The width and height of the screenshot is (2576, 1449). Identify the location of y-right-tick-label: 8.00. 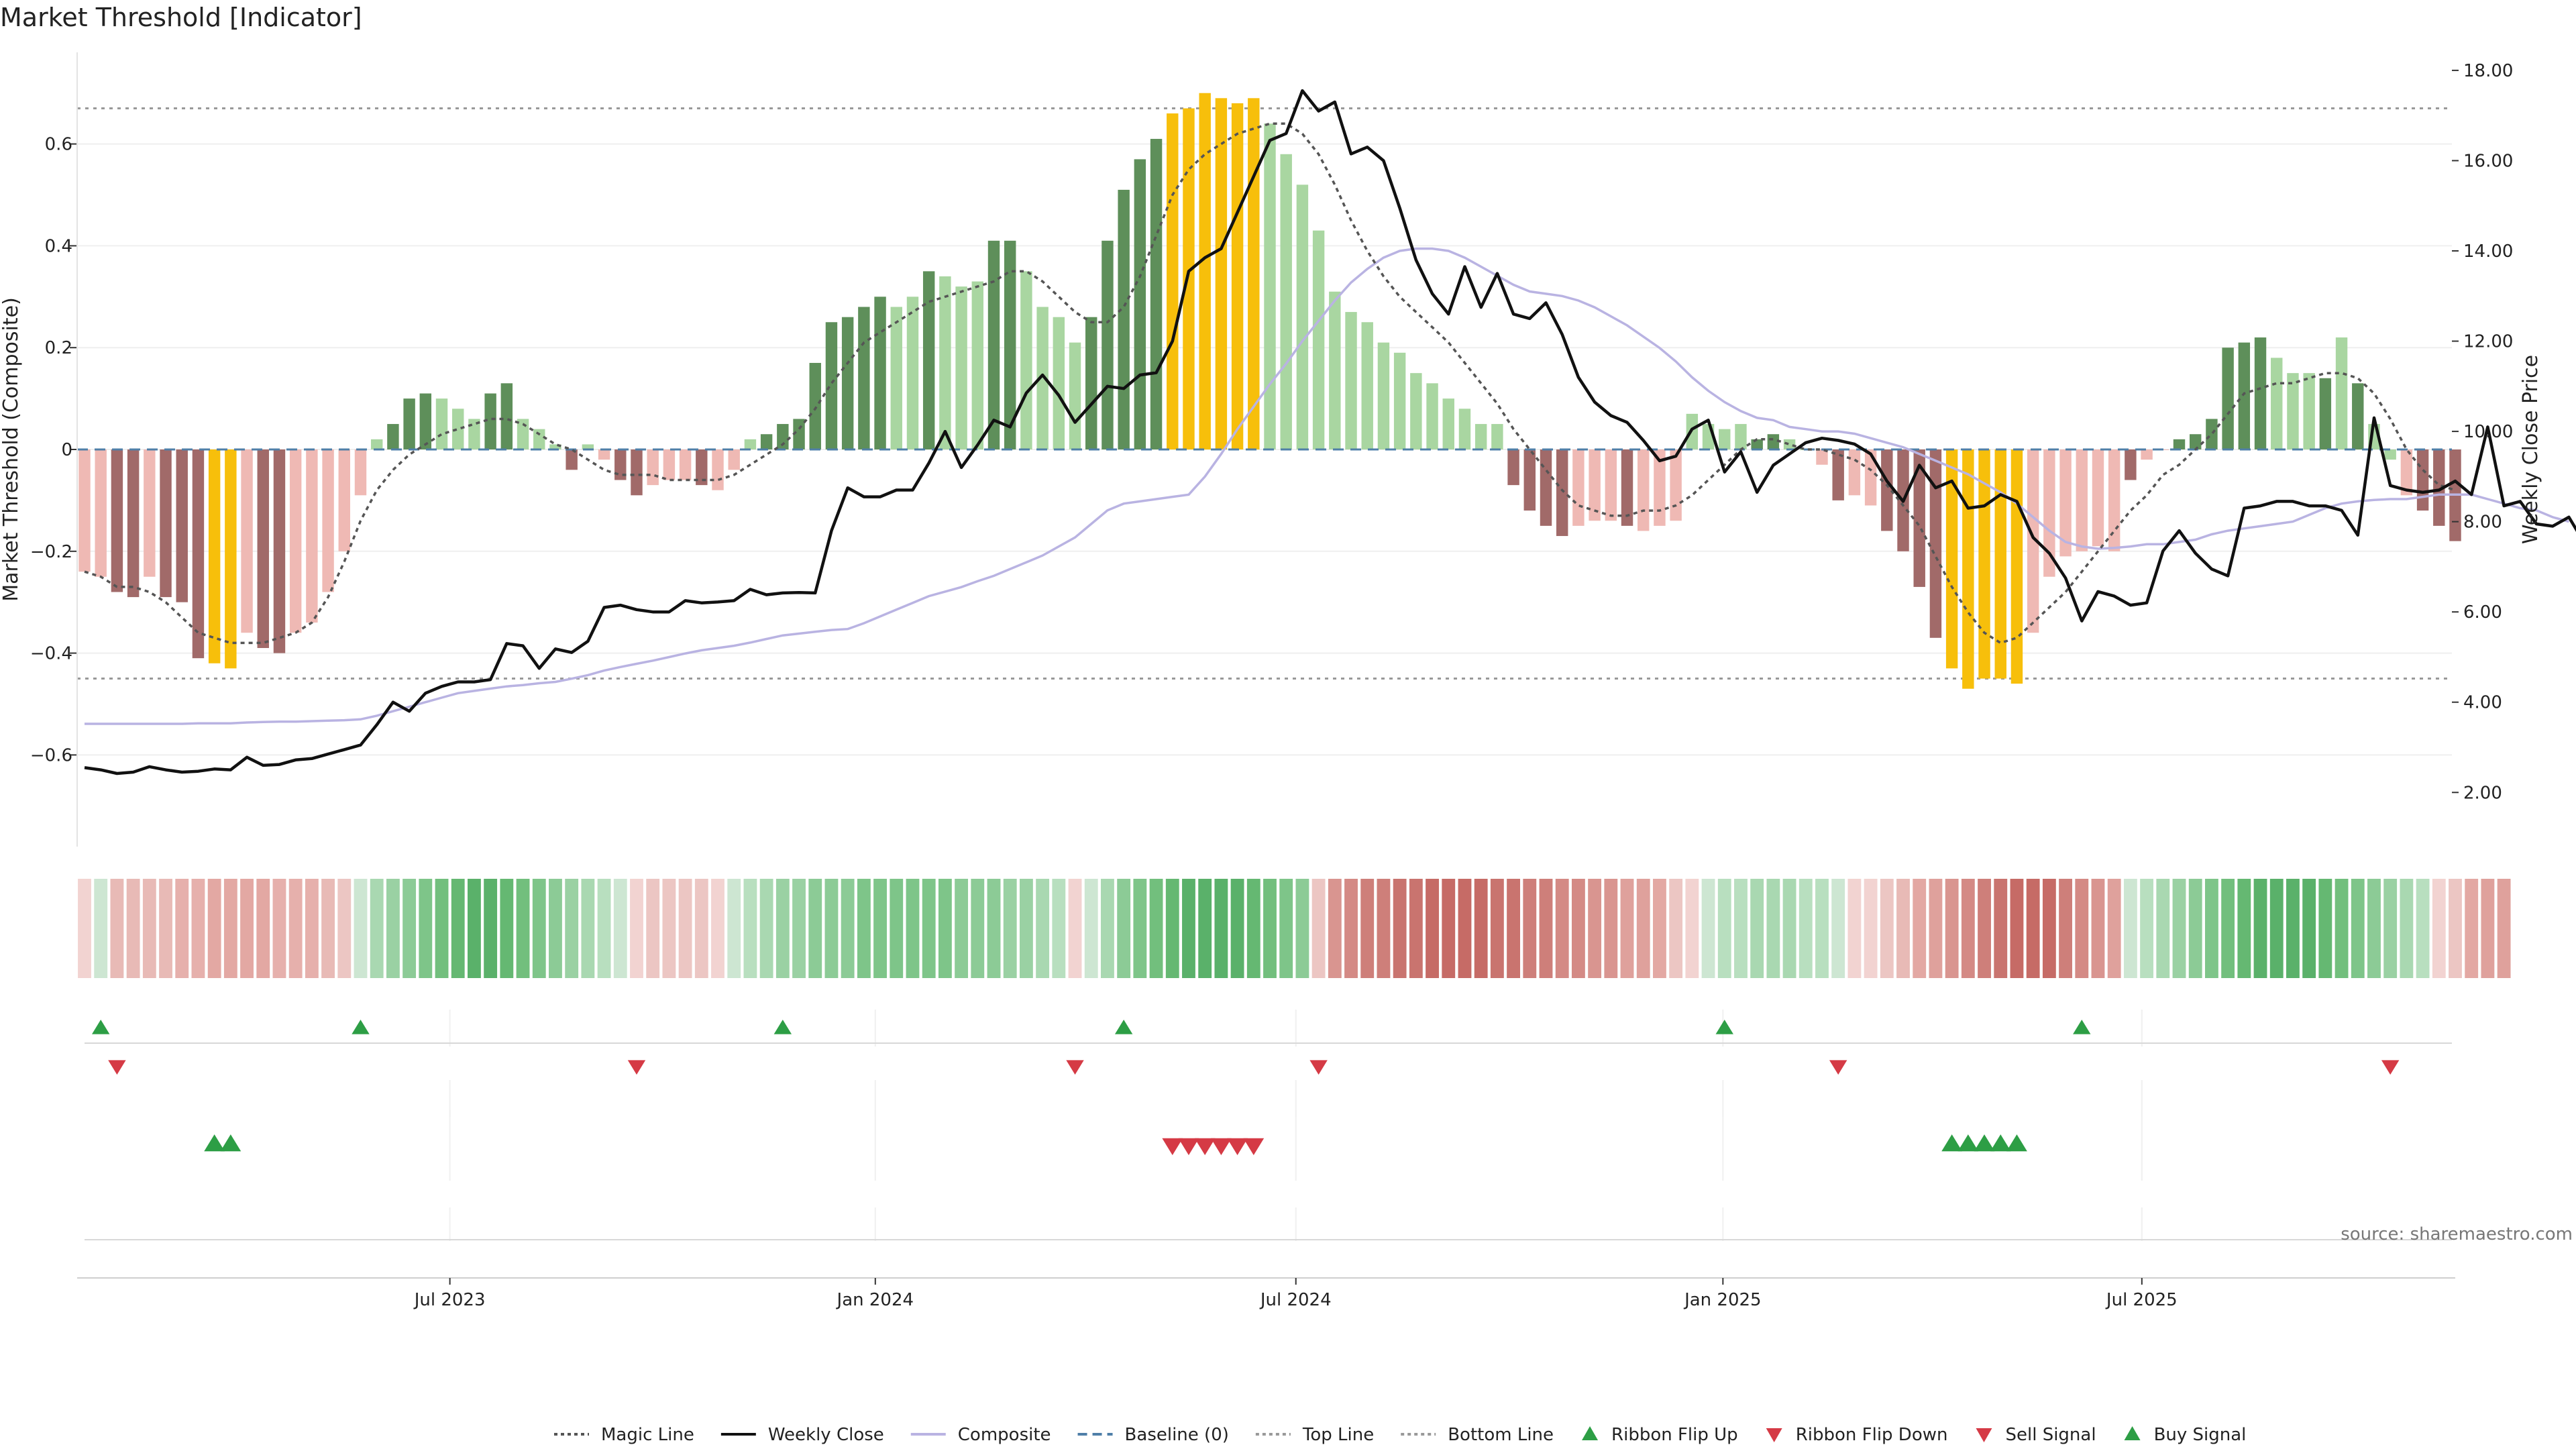
(2482, 523).